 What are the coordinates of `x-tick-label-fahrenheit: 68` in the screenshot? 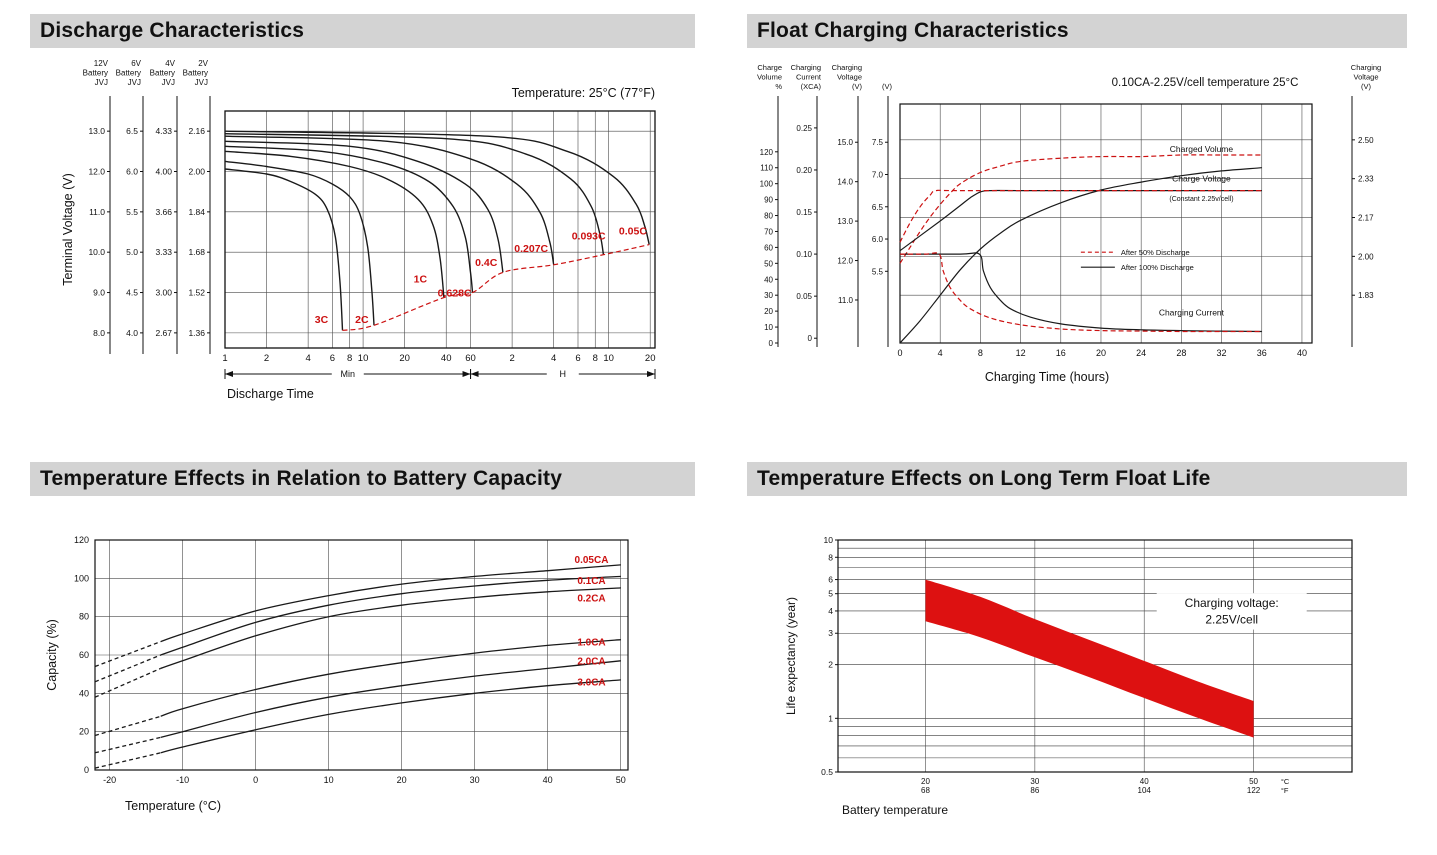 It's located at (925, 790).